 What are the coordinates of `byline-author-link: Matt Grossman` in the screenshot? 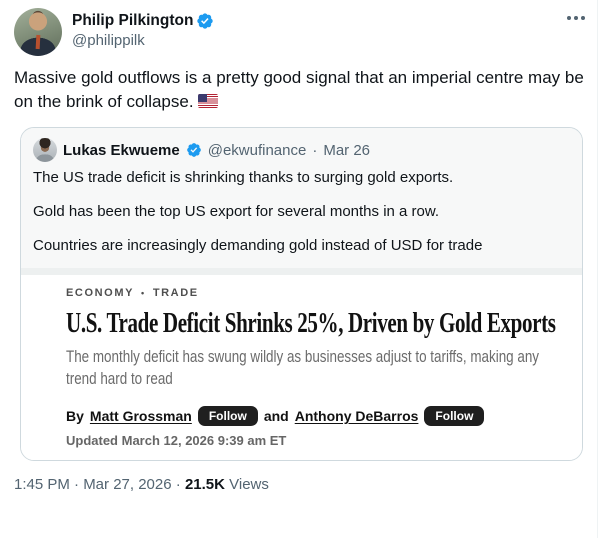 It's located at (140, 416).